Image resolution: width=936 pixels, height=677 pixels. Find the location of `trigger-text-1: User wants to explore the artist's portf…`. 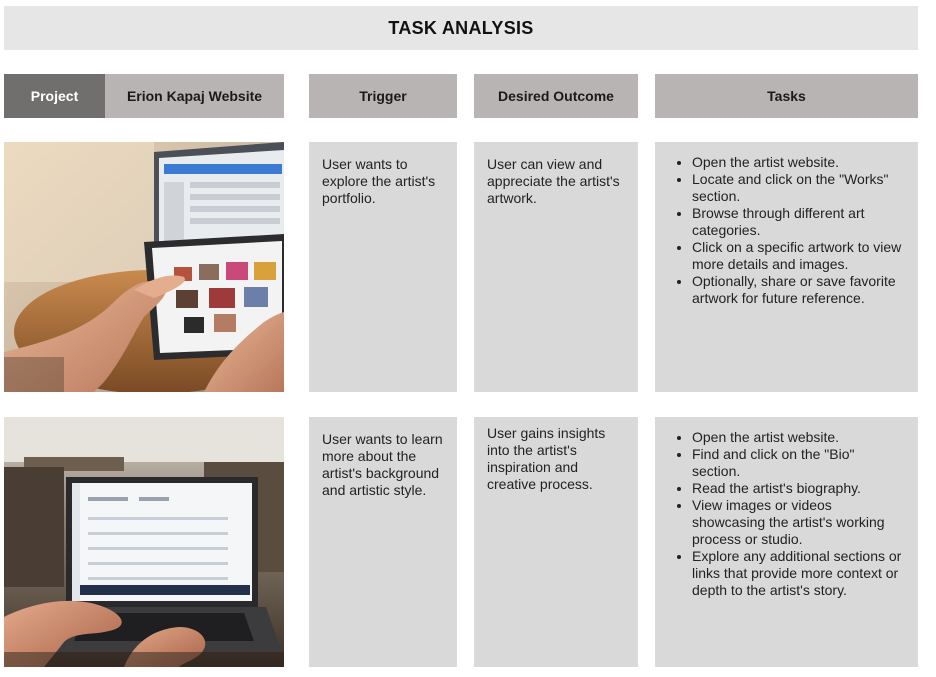

trigger-text-1: User wants to explore the artist's portf… is located at coordinates (379, 181).